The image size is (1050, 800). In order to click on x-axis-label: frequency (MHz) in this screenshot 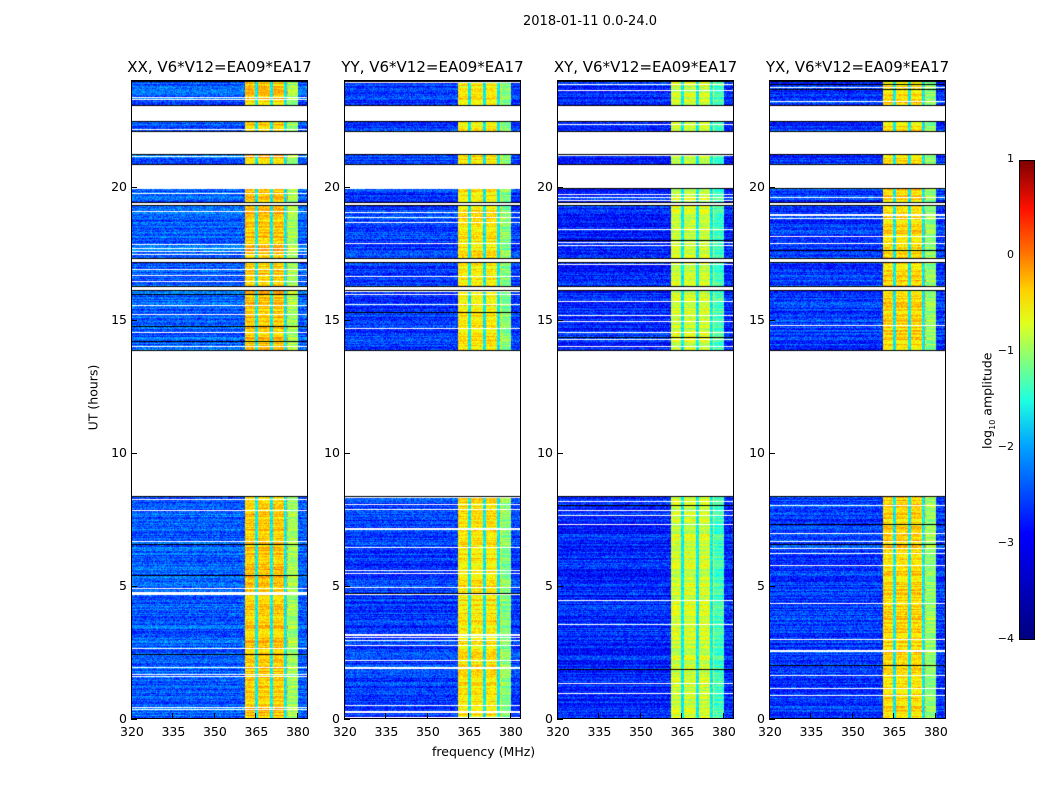, I will do `click(484, 751)`.